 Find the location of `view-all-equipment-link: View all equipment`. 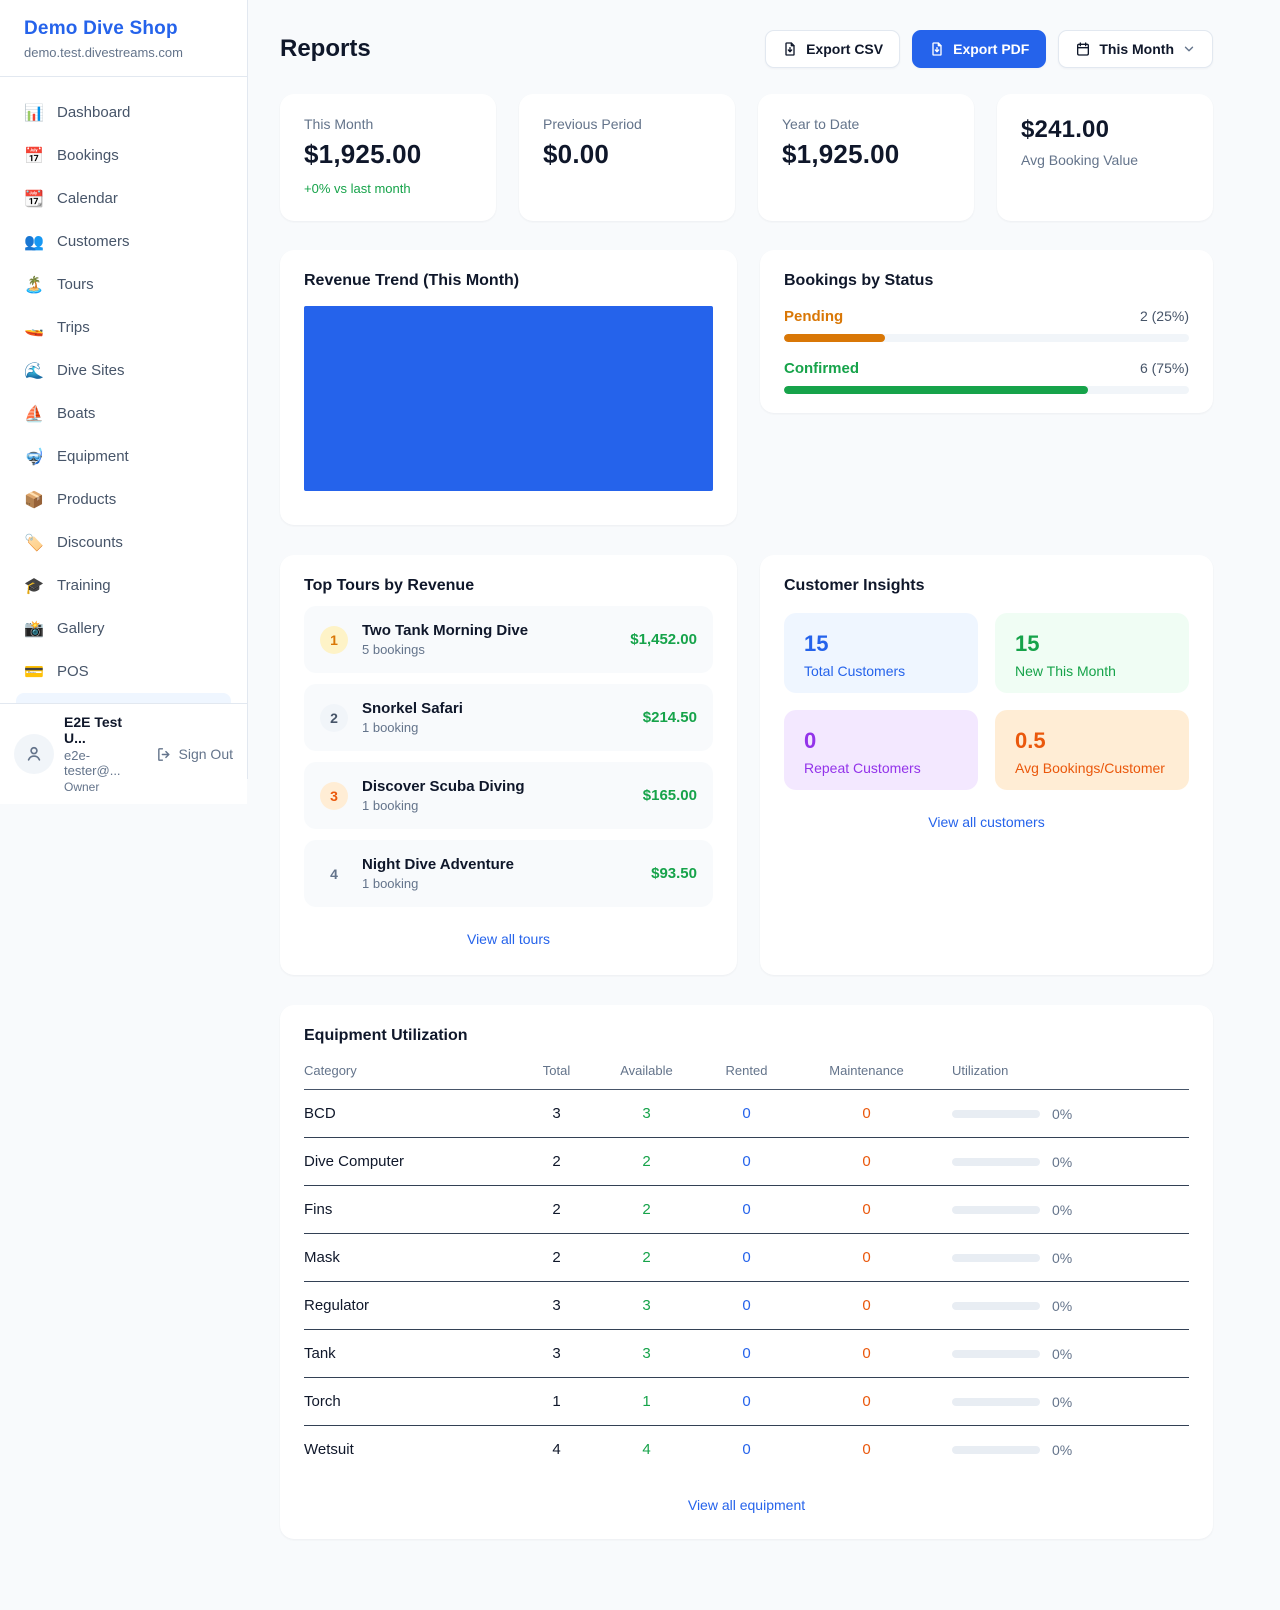

view-all-equipment-link: View all equipment is located at coordinates (746, 1505).